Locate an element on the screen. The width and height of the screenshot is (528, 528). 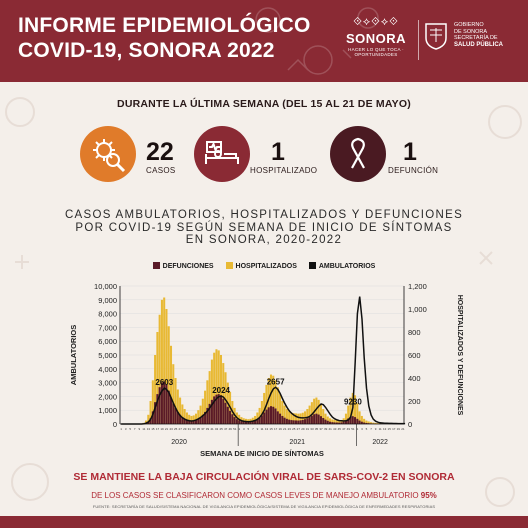
y-axis-label-left: AMBULATORIOS is located at coordinates (73, 355).